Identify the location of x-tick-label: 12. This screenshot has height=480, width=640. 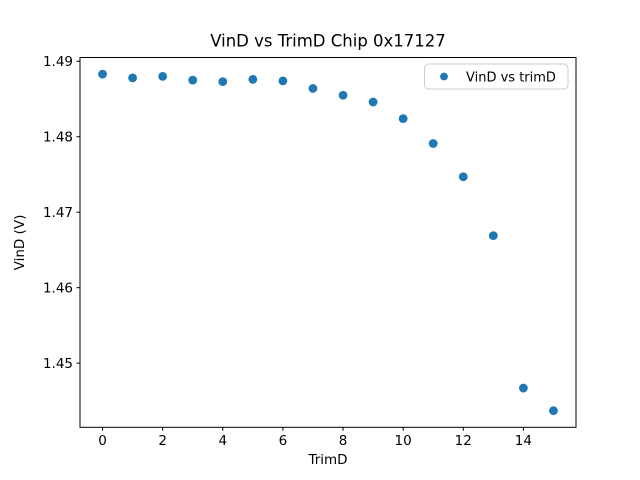
(463, 441).